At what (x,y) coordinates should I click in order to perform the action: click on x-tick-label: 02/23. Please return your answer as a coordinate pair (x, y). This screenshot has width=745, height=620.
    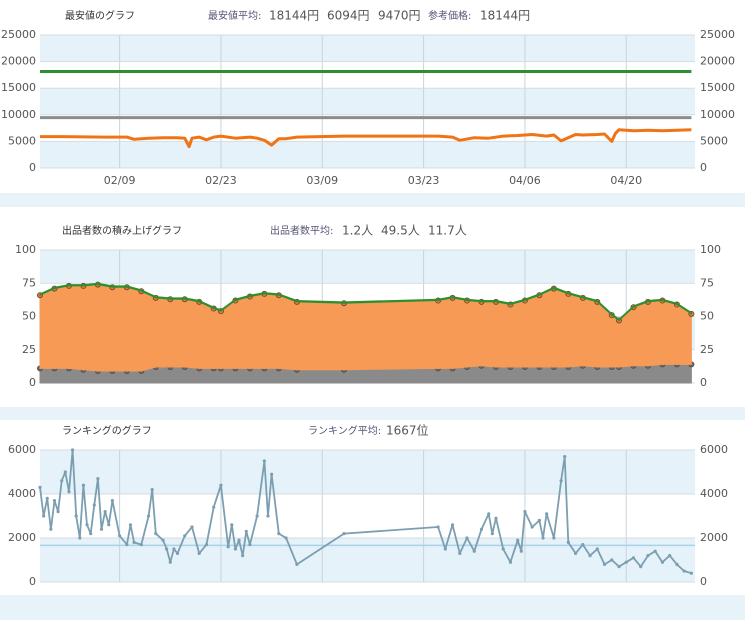
    Looking at the image, I should click on (221, 180).